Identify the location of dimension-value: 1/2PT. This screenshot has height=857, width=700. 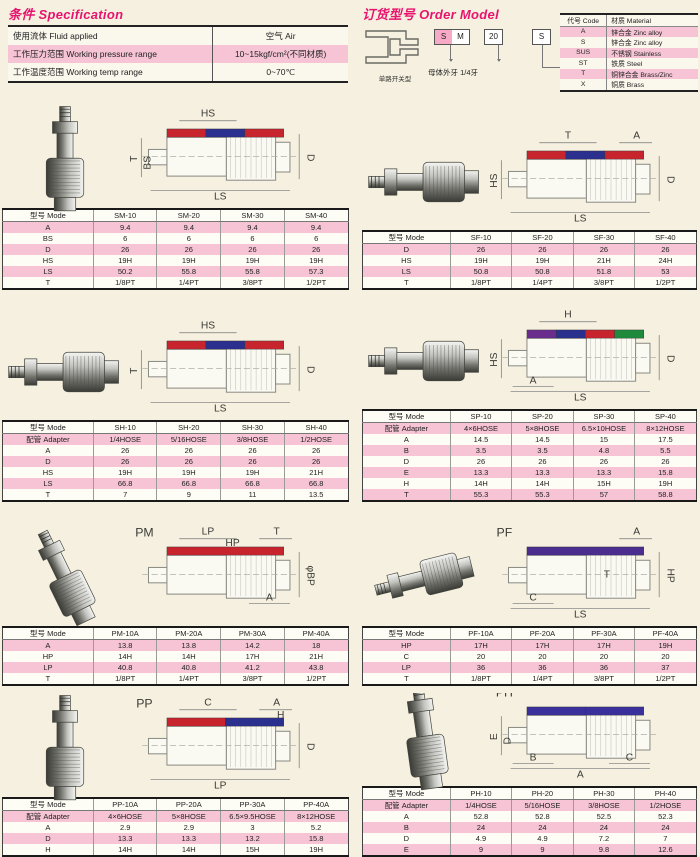
(665, 283).